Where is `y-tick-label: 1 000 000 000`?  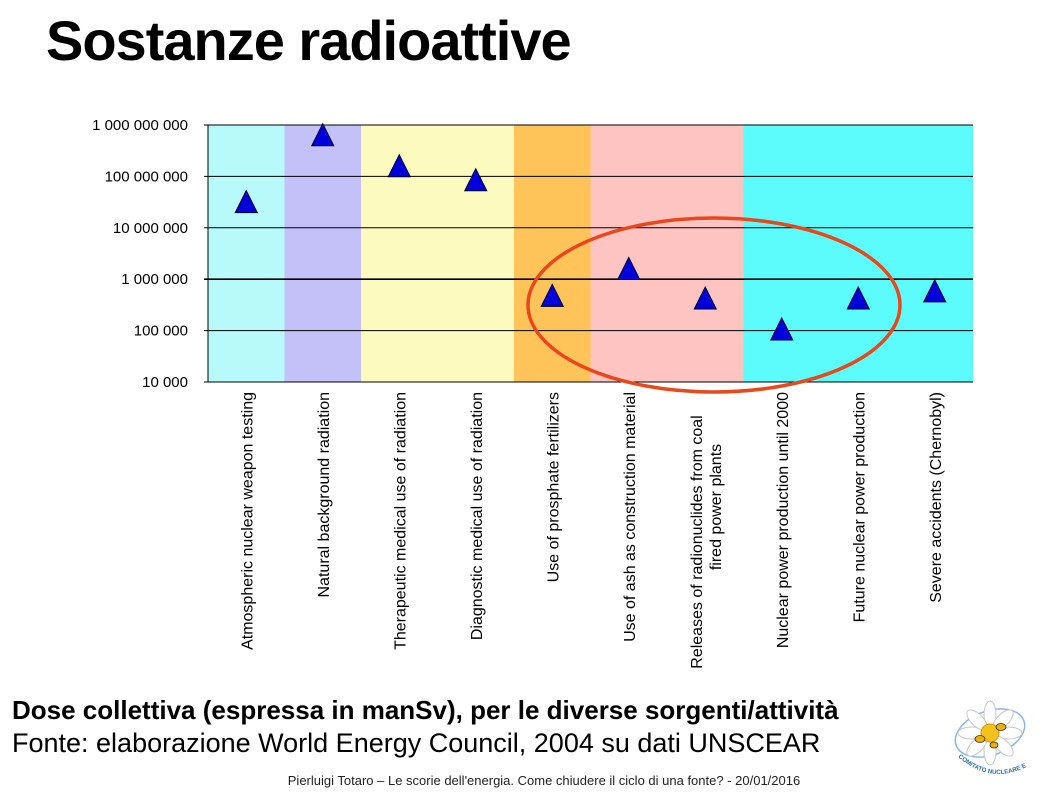 y-tick-label: 1 000 000 000 is located at coordinates (140, 125).